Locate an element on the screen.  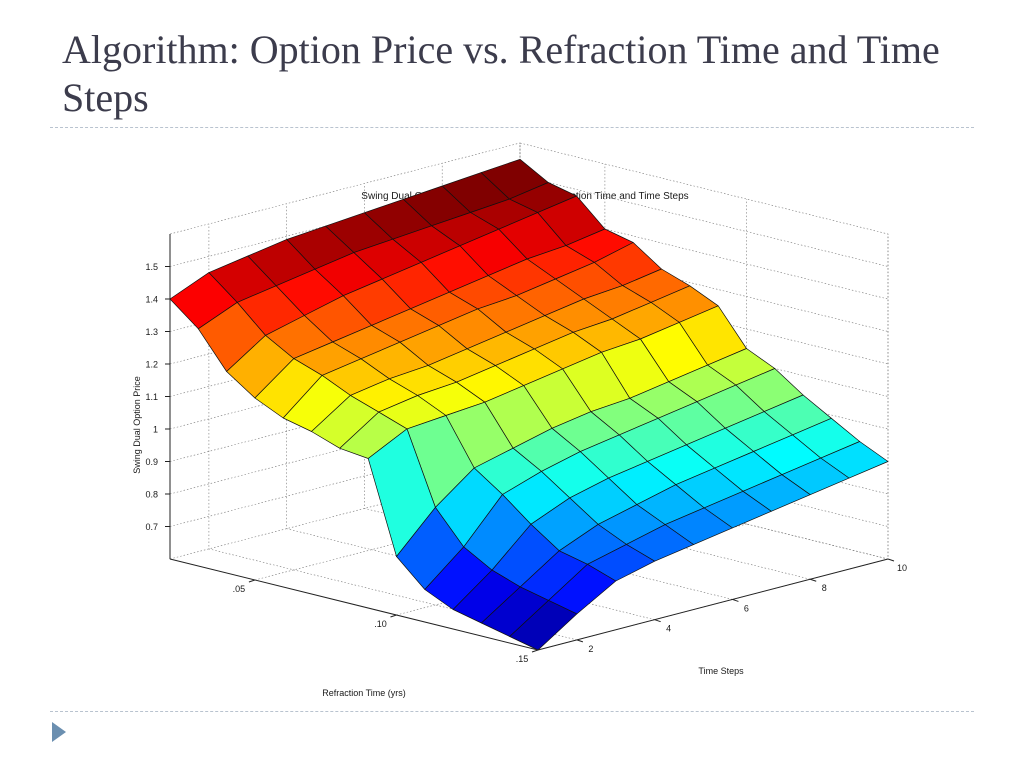
y-tick-label: 4 is located at coordinates (668, 629).